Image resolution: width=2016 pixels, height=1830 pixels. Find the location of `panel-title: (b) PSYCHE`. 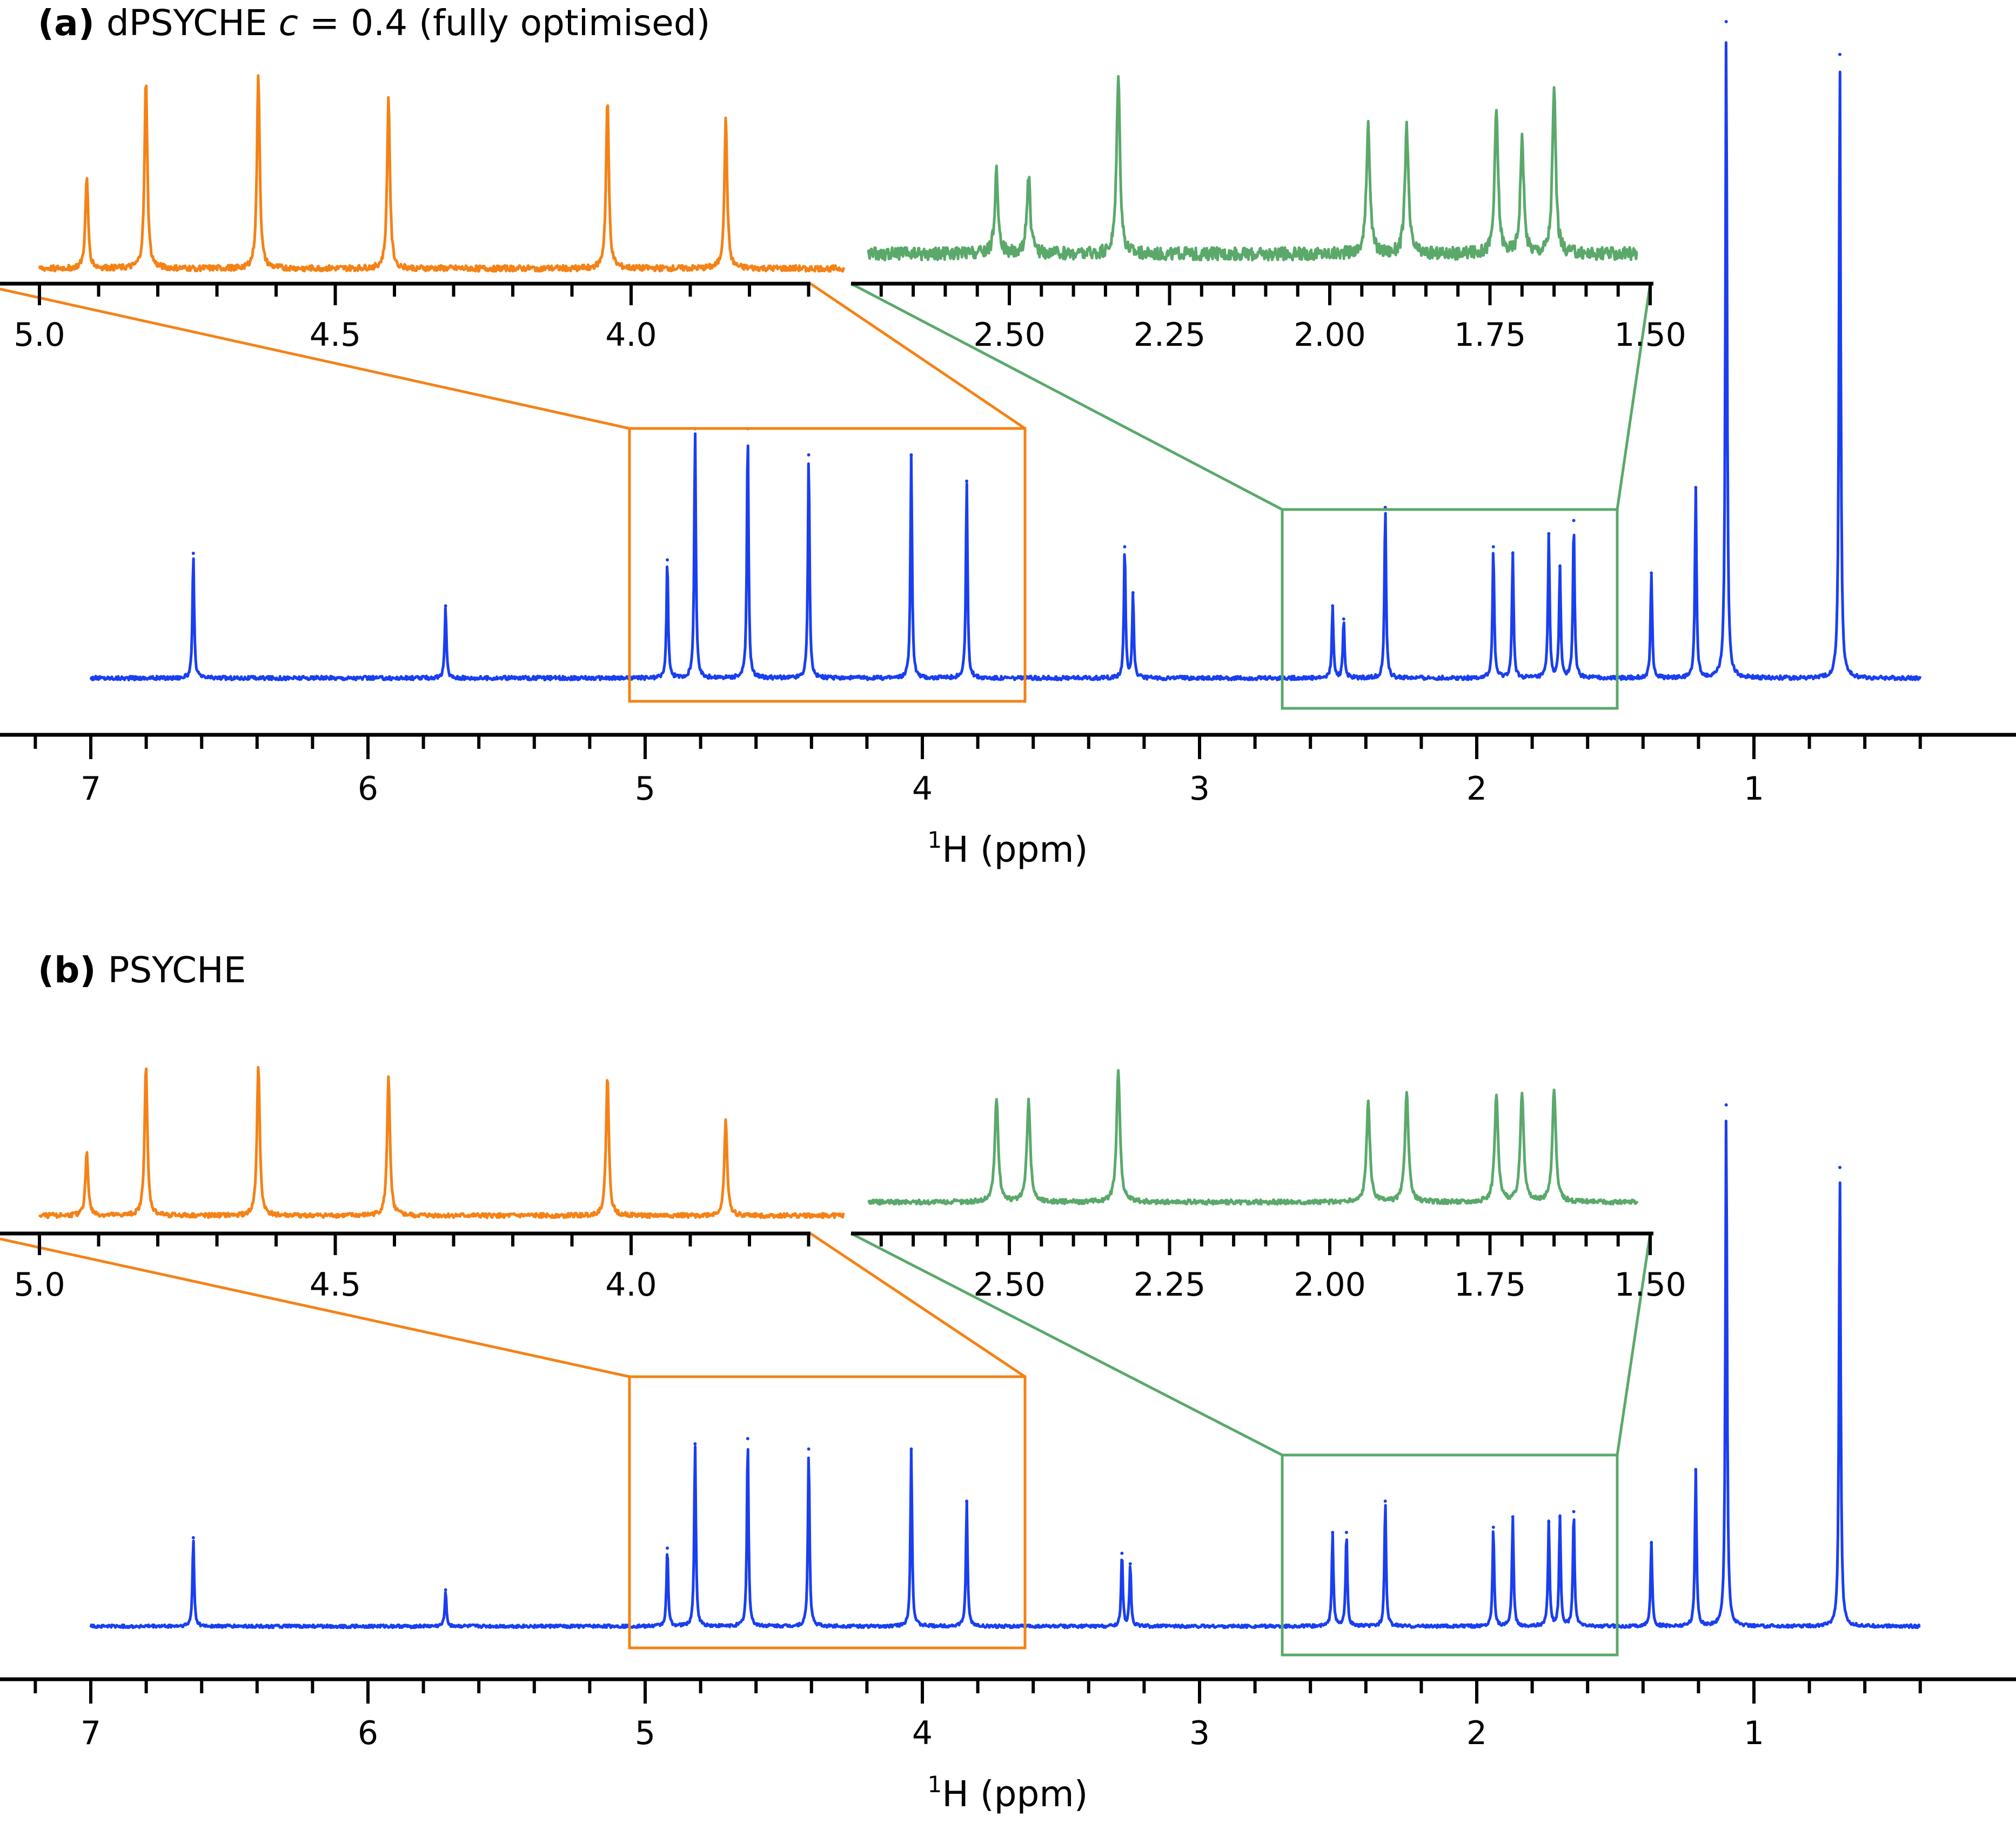

panel-title: (b) PSYCHE is located at coordinates (142, 970).